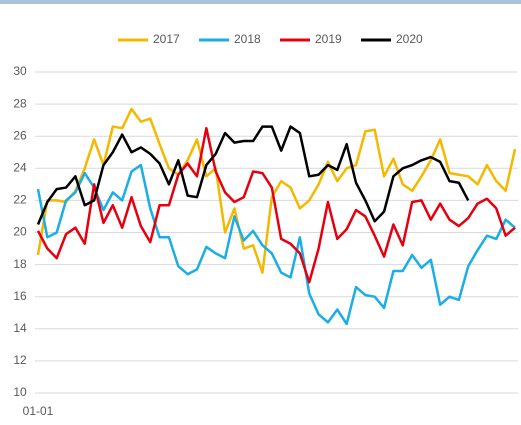 This screenshot has width=521, height=425. What do you see at coordinates (20, 200) in the screenshot?
I see `y-tick-label: 22` at bounding box center [20, 200].